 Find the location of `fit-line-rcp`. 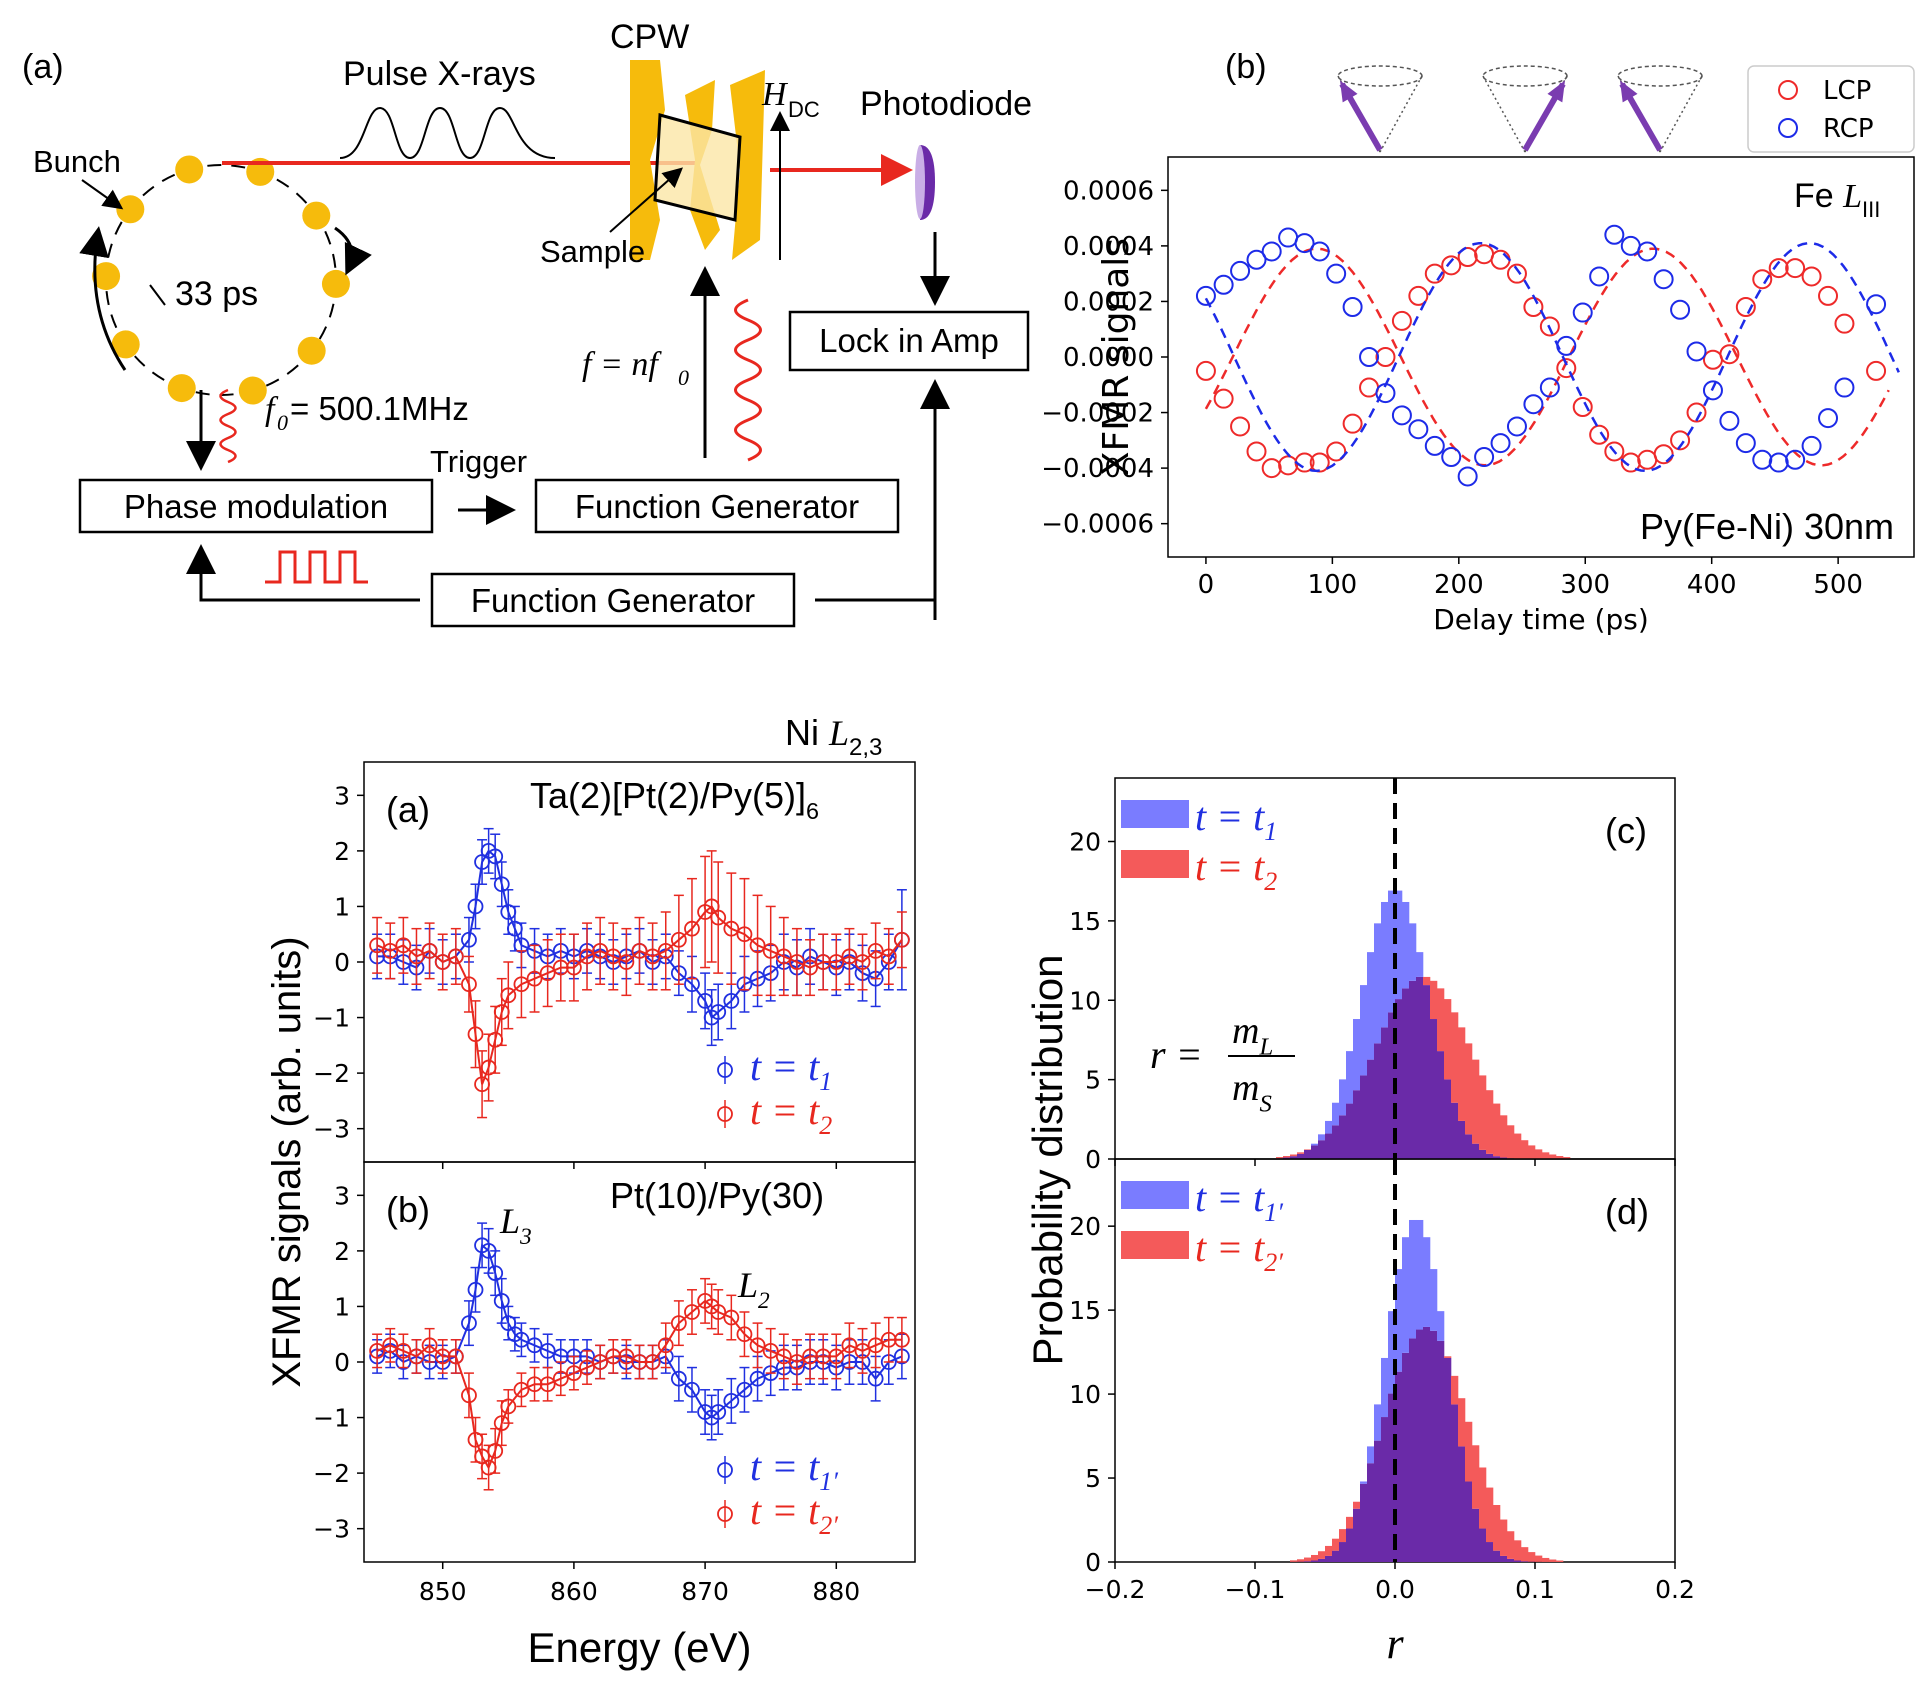

fit-line-rcp is located at coordinates (1552, 357).